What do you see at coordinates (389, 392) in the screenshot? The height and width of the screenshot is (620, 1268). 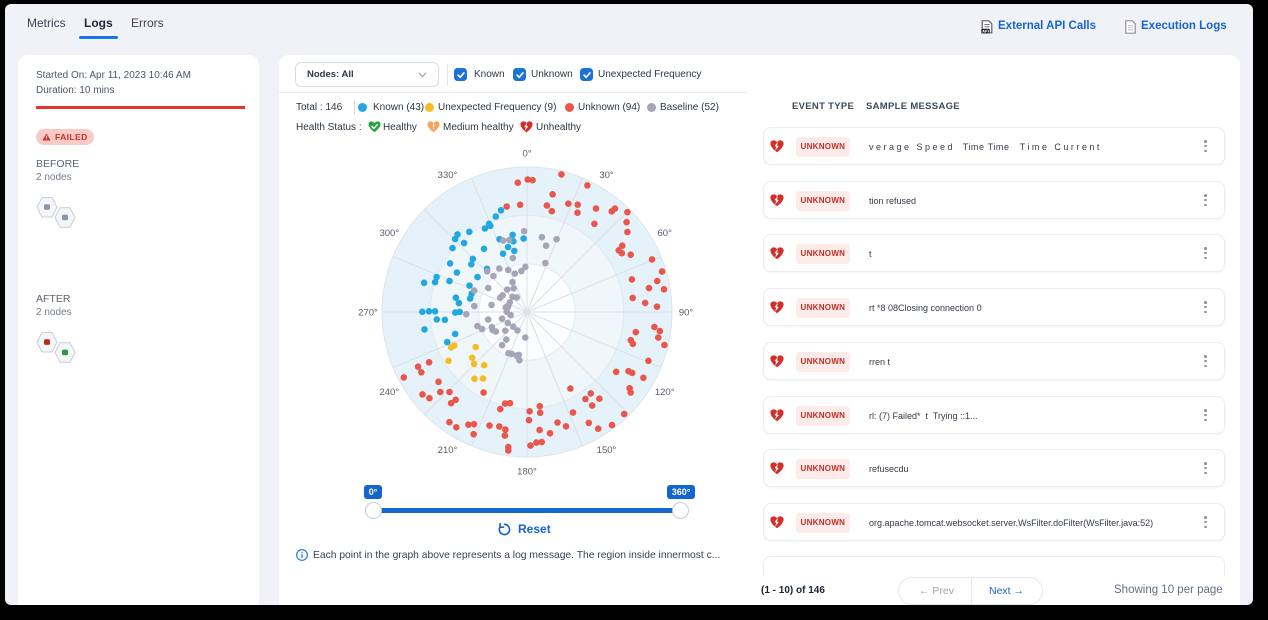 I see `svg-text: 240°` at bounding box center [389, 392].